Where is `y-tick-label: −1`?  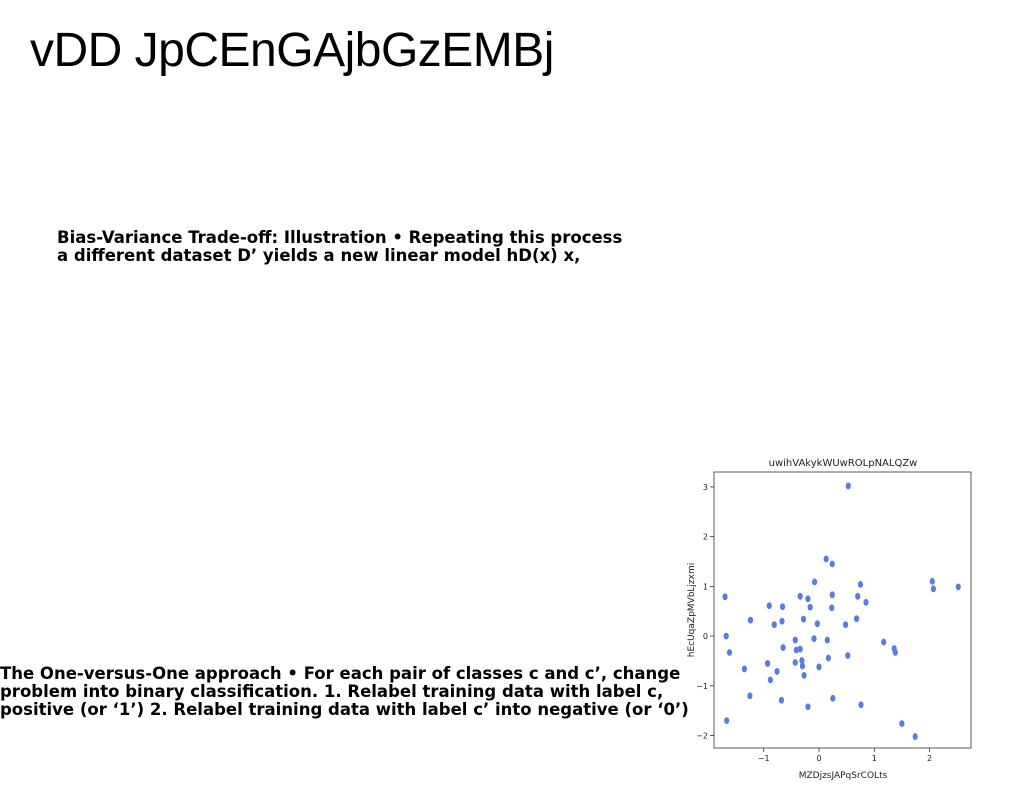 y-tick-label: −1 is located at coordinates (702, 686).